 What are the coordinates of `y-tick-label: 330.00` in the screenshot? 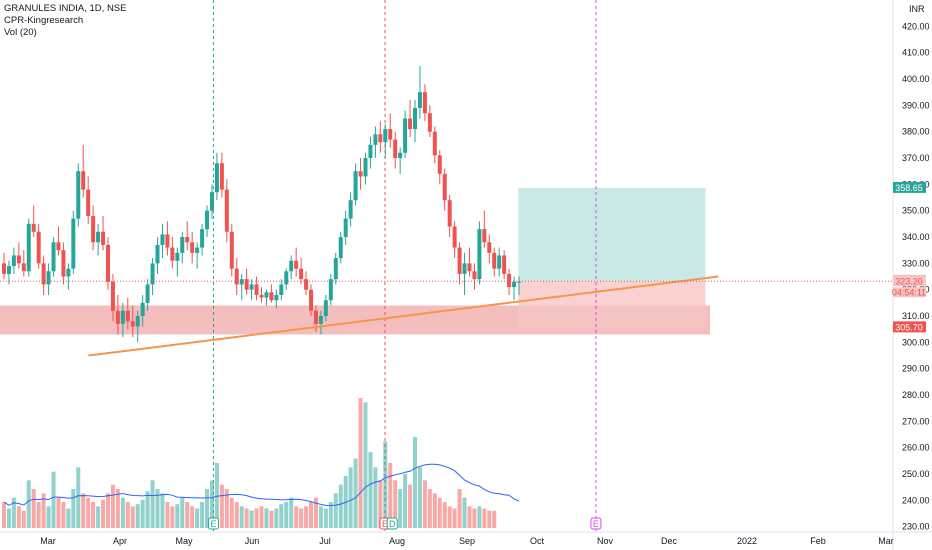 It's located at (916, 263).